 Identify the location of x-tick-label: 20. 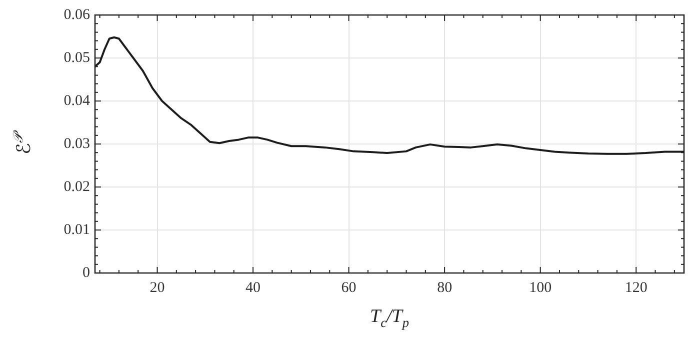
(157, 288).